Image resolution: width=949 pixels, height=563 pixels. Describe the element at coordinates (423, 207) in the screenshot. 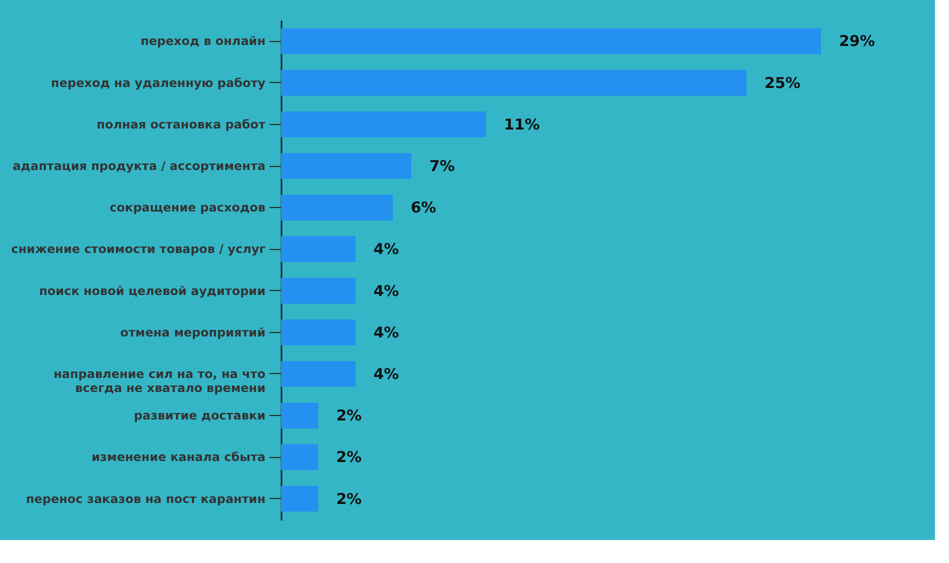

I see `data-label: 6%` at that location.